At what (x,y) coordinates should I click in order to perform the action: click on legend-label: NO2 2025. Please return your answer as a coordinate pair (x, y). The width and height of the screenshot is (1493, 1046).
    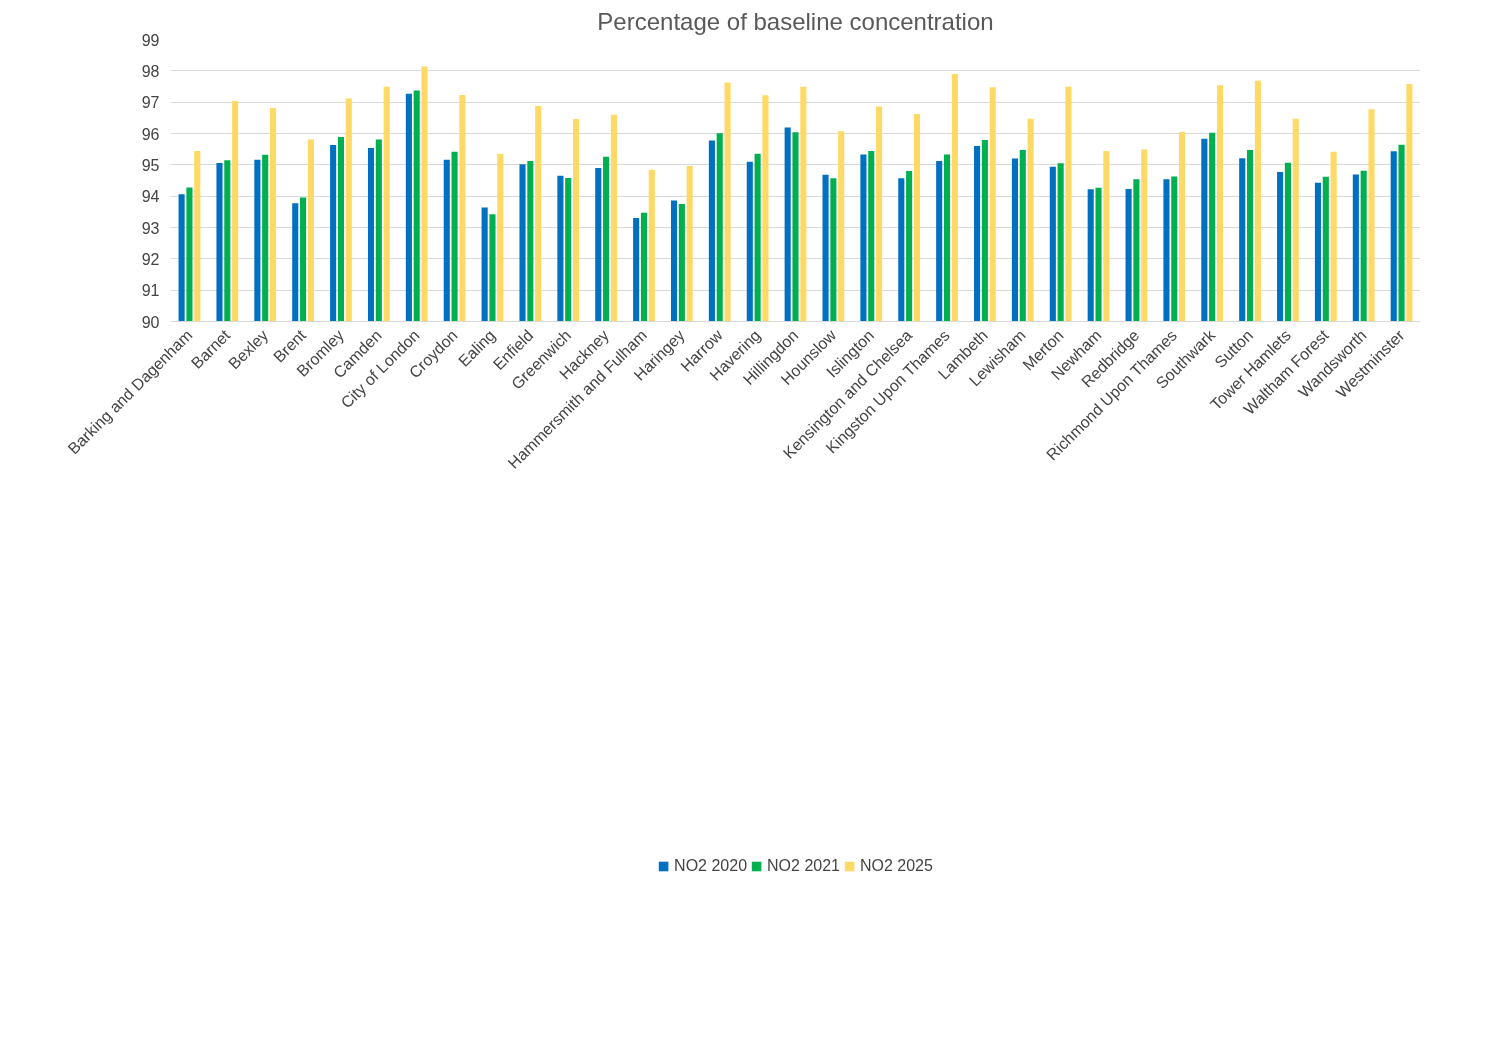
    Looking at the image, I should click on (896, 865).